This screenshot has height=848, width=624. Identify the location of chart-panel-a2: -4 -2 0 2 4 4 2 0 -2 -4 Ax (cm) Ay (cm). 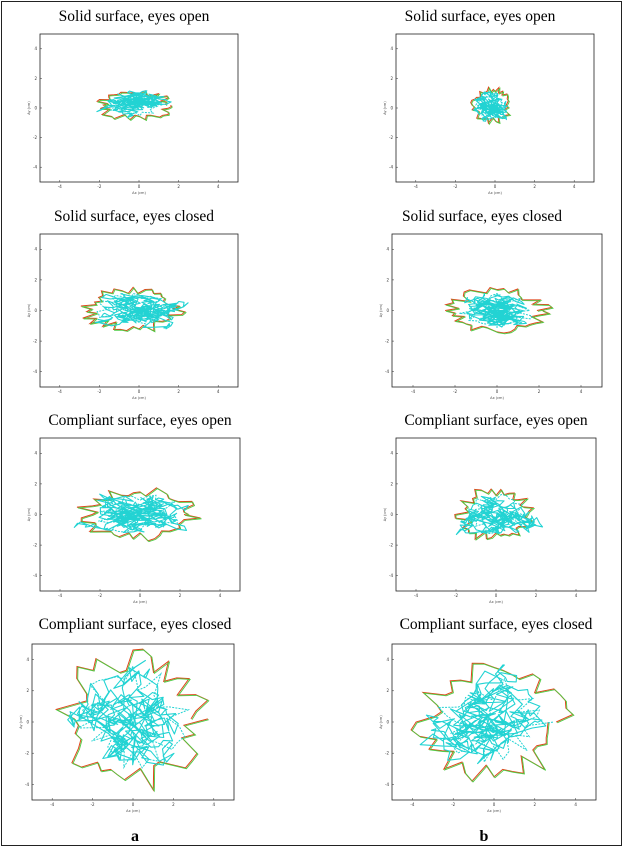
(133, 316).